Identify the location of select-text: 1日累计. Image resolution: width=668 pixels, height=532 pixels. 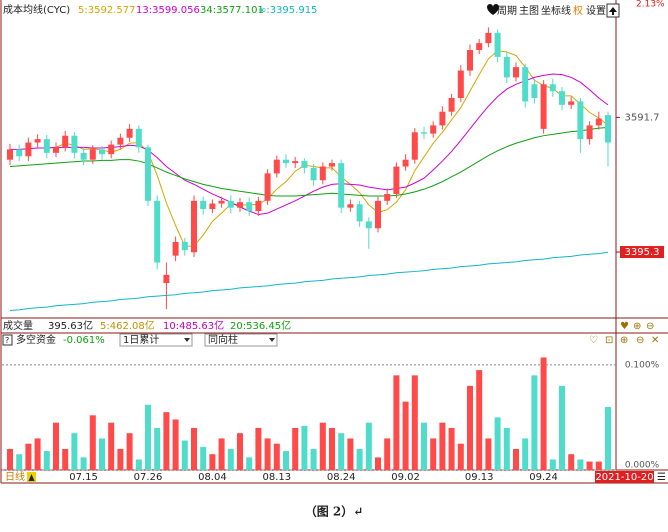
(141, 339).